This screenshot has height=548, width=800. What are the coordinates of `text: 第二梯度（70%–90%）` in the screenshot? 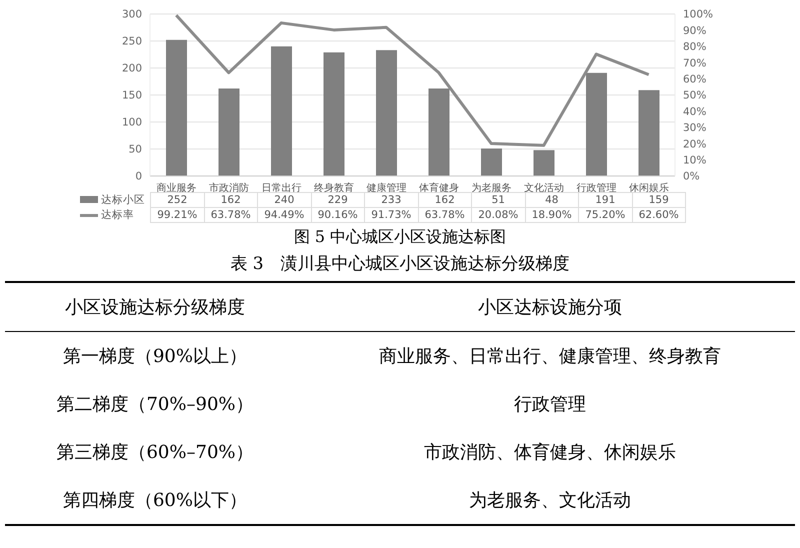 It's located at (154, 405).